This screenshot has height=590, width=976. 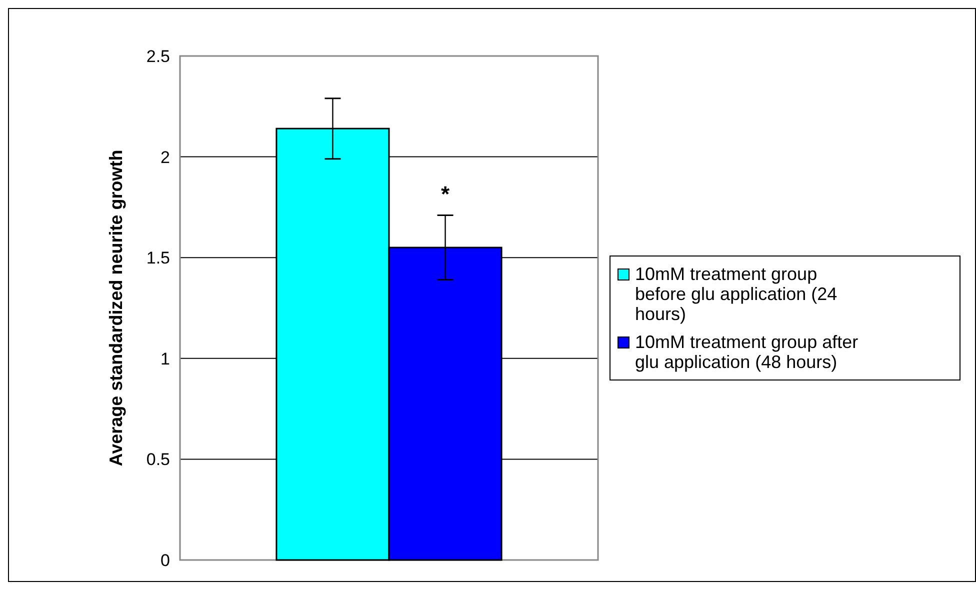 What do you see at coordinates (116, 308) in the screenshot?
I see `y-axis-title: Average standardized neurite growth` at bounding box center [116, 308].